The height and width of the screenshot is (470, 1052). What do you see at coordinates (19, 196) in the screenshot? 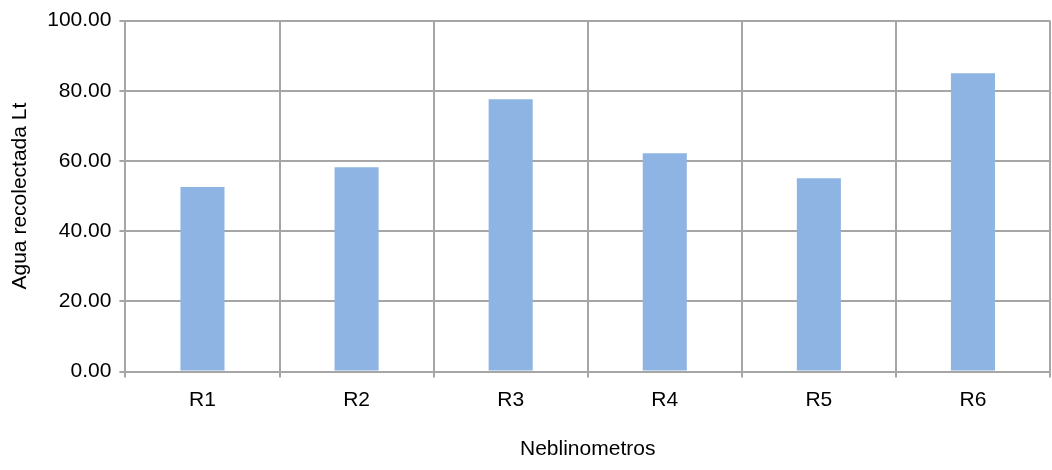
I see `y-axis-title: Agua recolectada Lt` at bounding box center [19, 196].